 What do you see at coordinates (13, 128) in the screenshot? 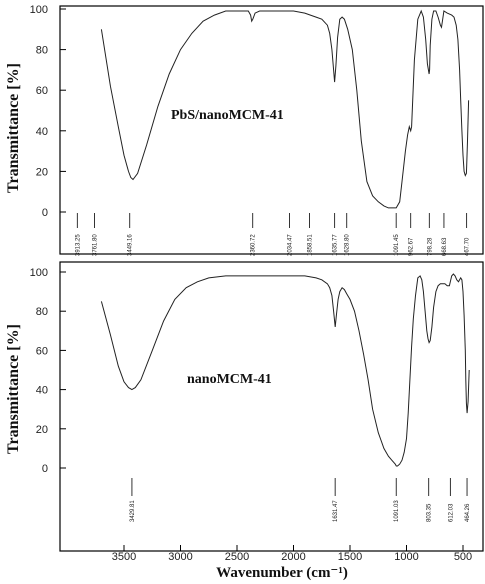
I see `top-y-axis-label: Transmittance [%]` at bounding box center [13, 128].